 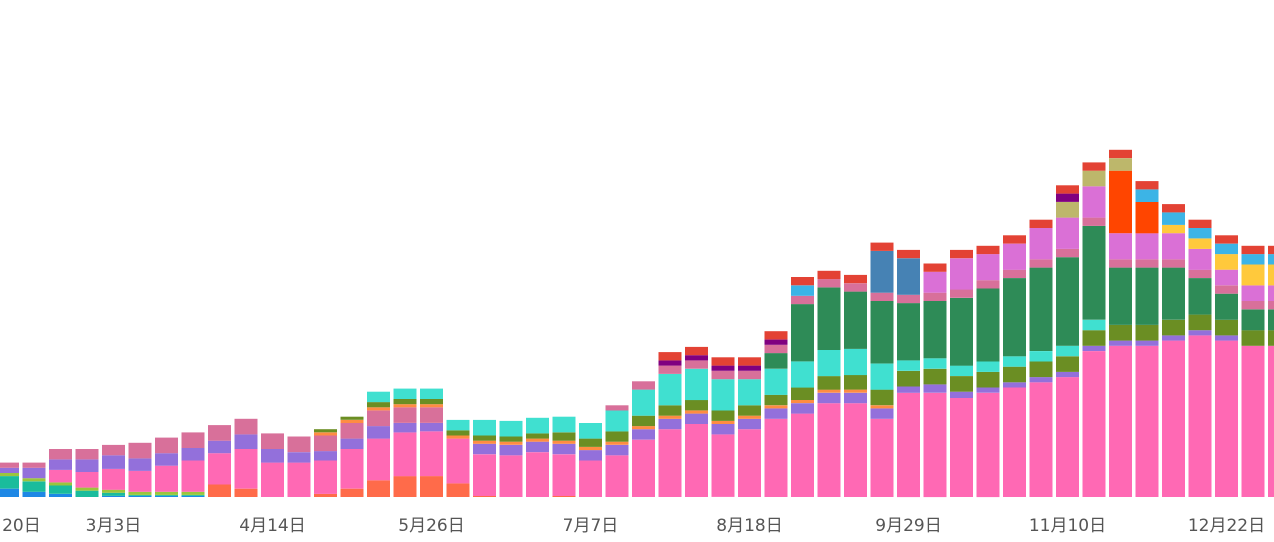 What do you see at coordinates (1067, 526) in the screenshot?
I see `x-tick-label: 11月10日` at bounding box center [1067, 526].